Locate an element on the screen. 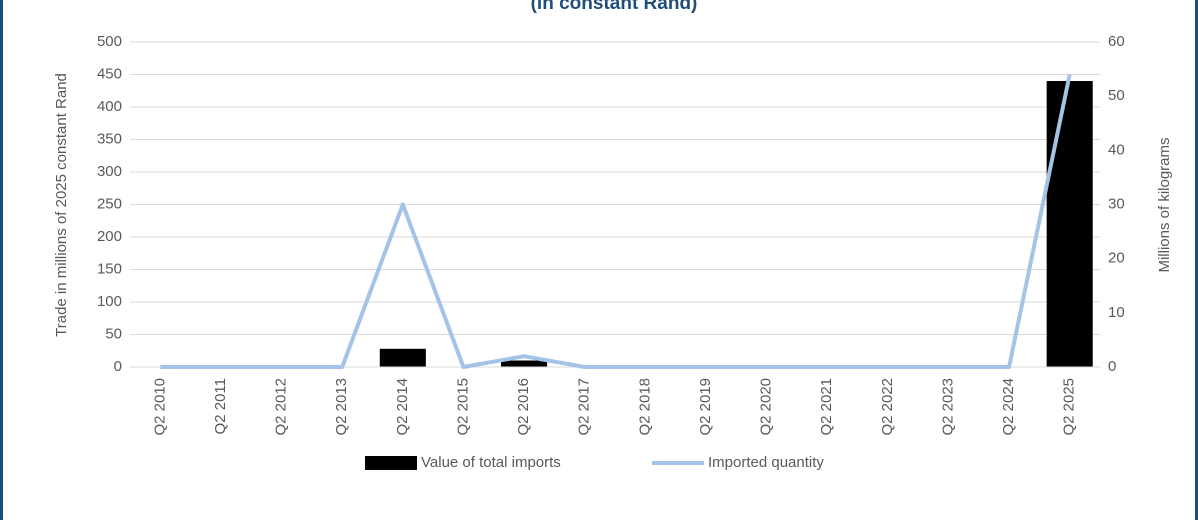 The width and height of the screenshot is (1198, 520). y-tick-label: 500 is located at coordinates (109, 41).